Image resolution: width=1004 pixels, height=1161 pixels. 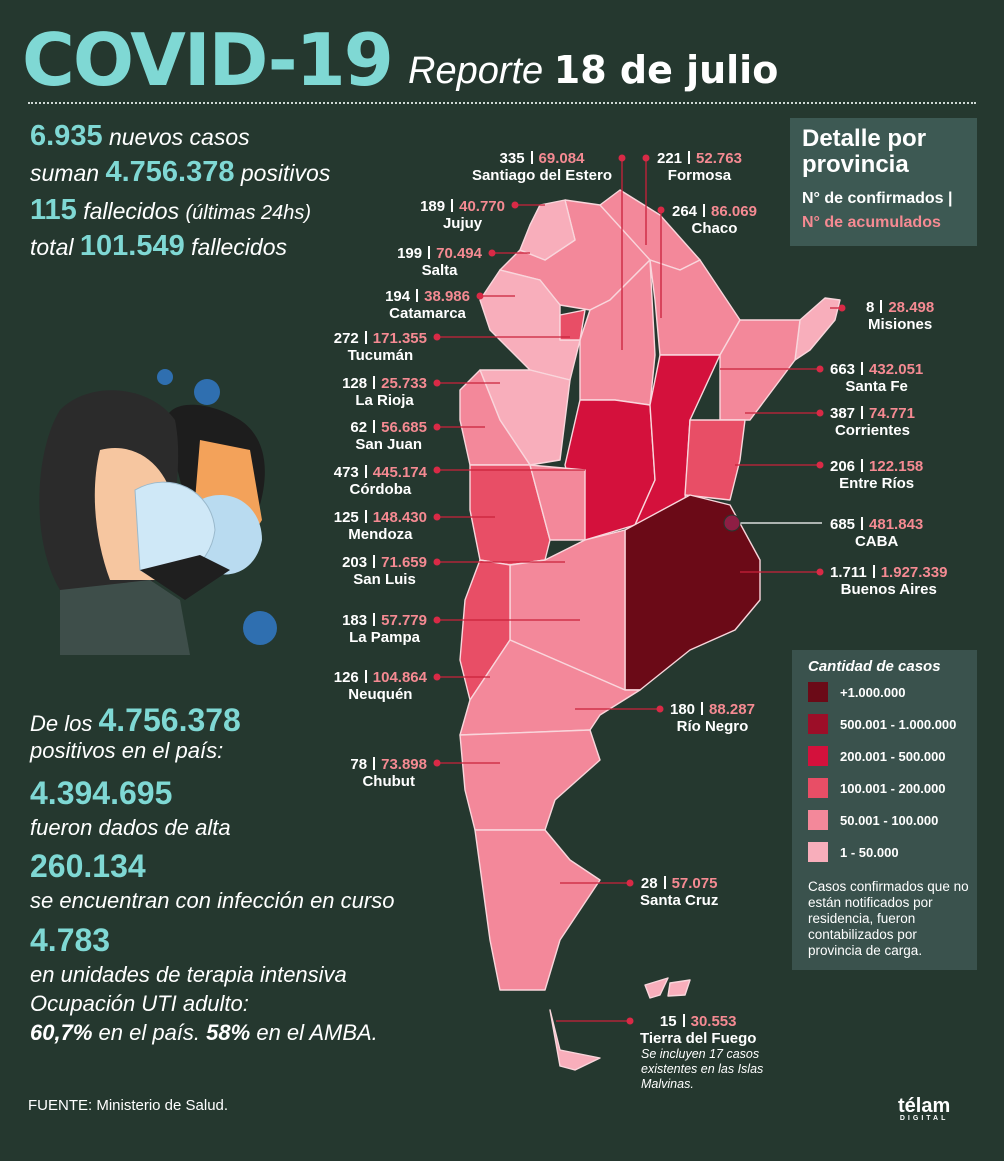 I want to click on province-name: Tierra del Fuego, so click(x=698, y=1038).